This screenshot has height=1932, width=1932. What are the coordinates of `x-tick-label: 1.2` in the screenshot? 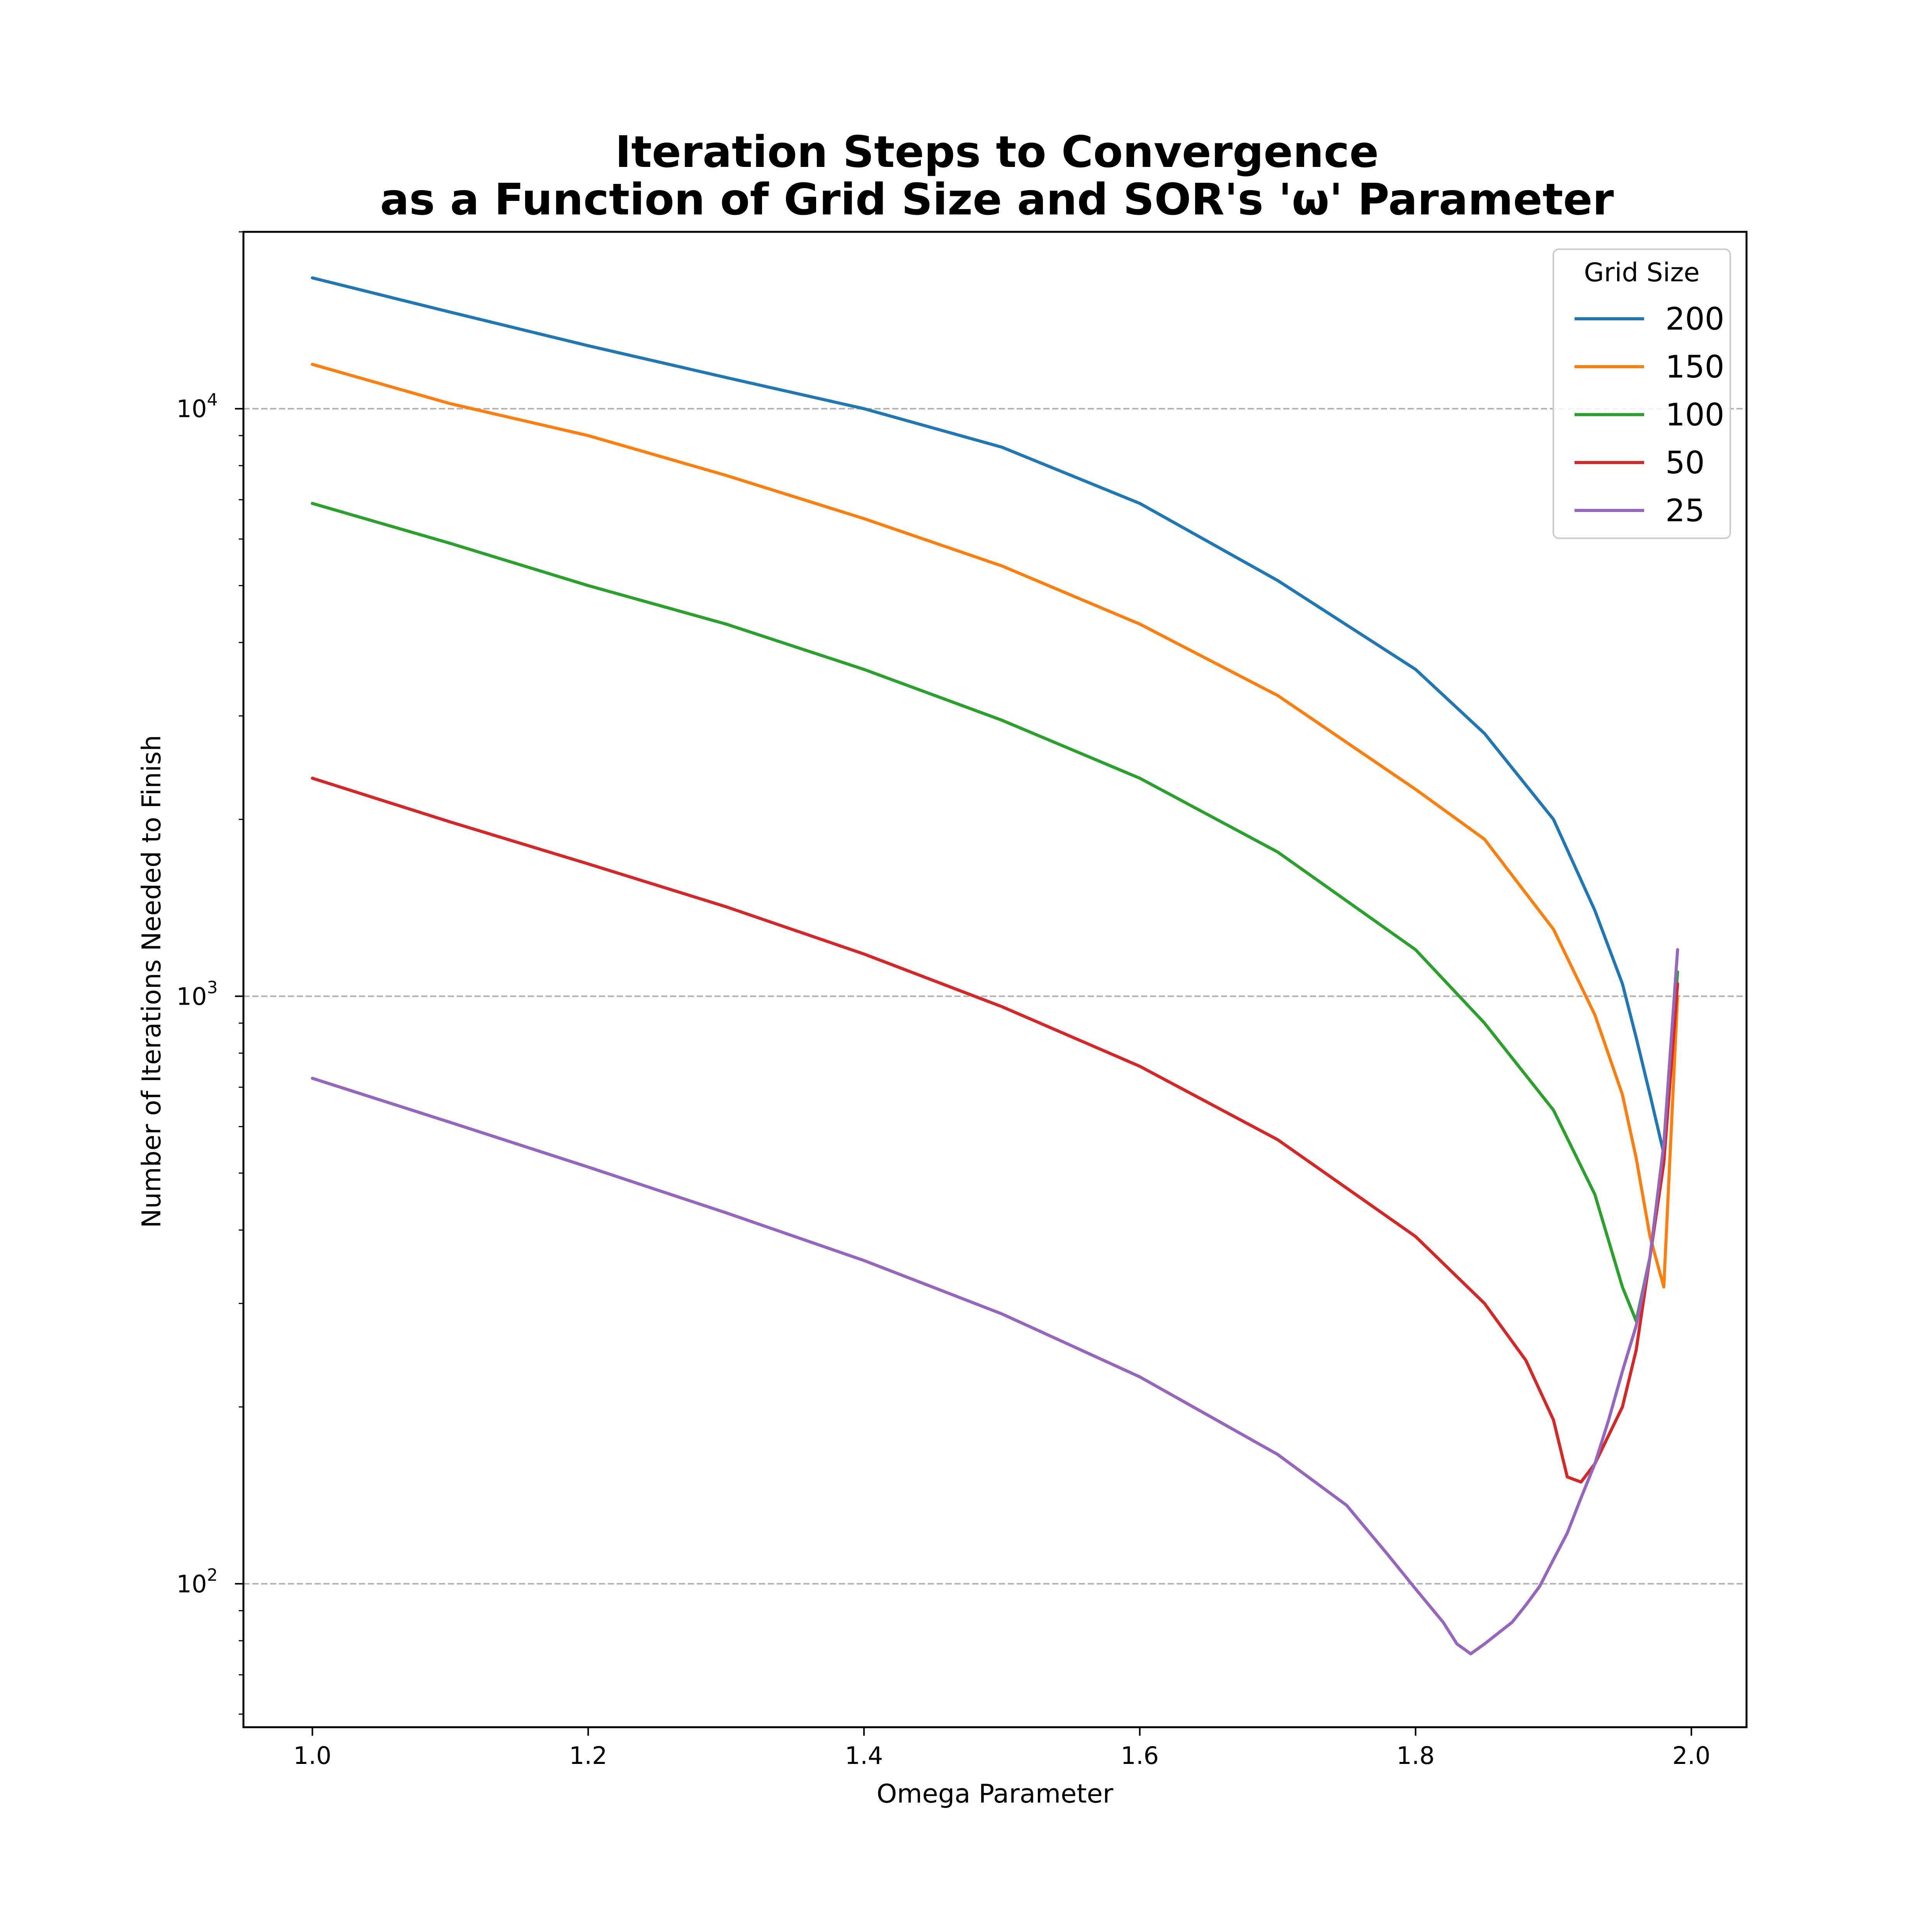 It's located at (588, 1756).